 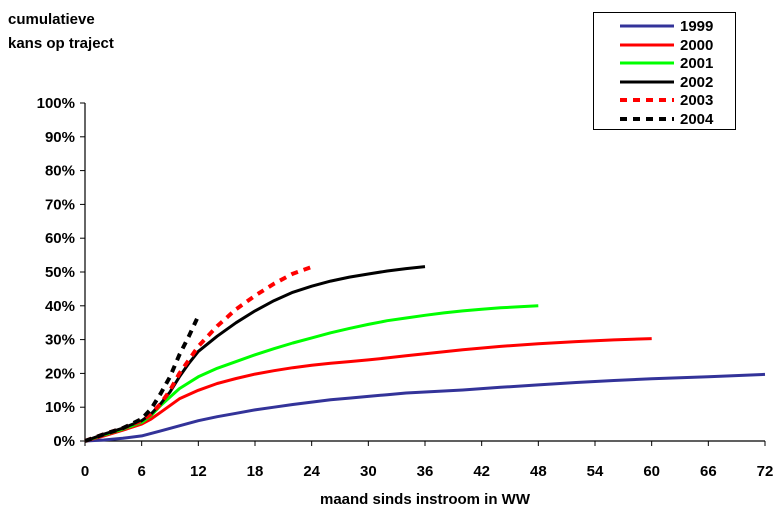 What do you see at coordinates (60, 407) in the screenshot?
I see `y-tick-label: 10%` at bounding box center [60, 407].